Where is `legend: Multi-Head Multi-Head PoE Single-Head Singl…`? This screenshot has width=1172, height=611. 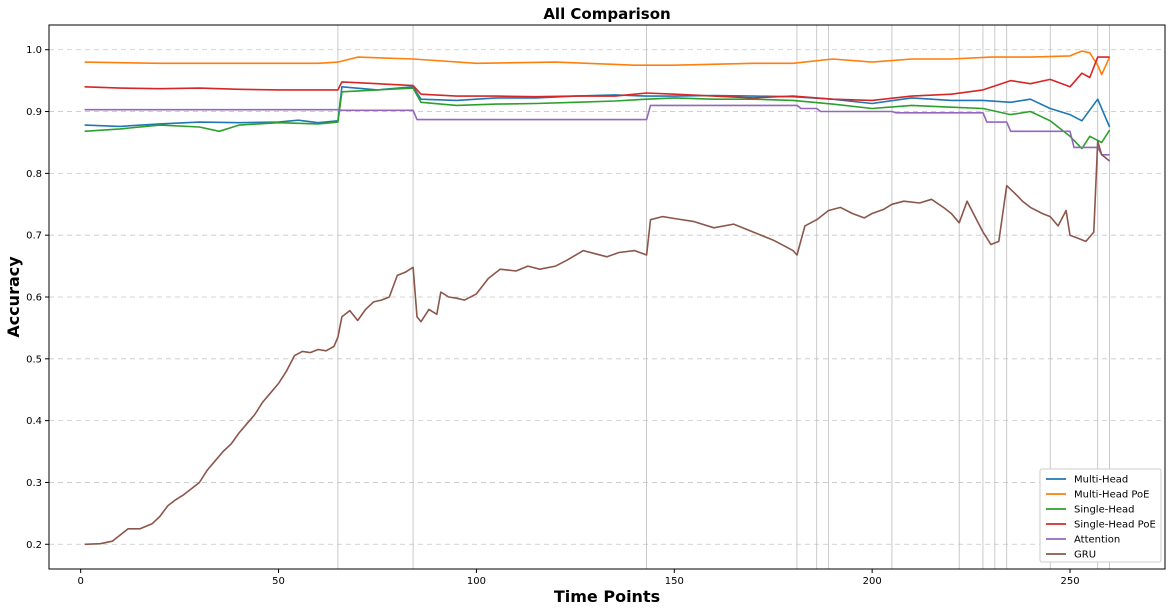
legend: Multi-Head Multi-Head PoE Single-Head Singl… is located at coordinates (1100, 515).